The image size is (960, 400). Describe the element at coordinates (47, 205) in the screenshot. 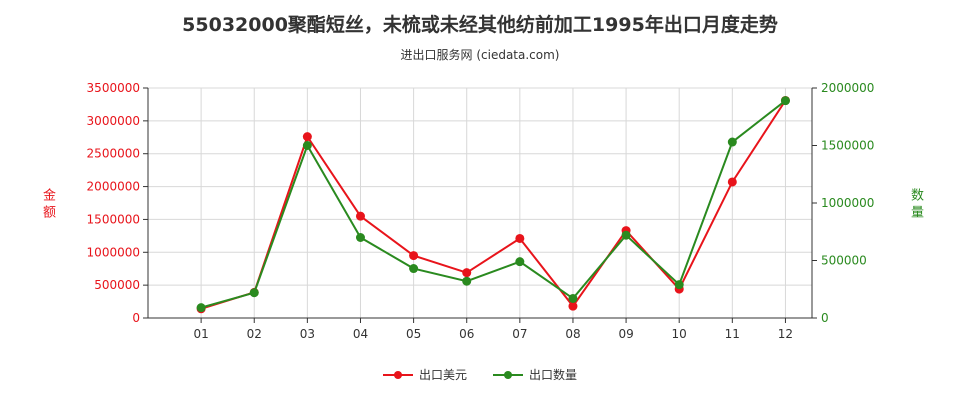

I see `y-axis-left-label: 金额` at that location.